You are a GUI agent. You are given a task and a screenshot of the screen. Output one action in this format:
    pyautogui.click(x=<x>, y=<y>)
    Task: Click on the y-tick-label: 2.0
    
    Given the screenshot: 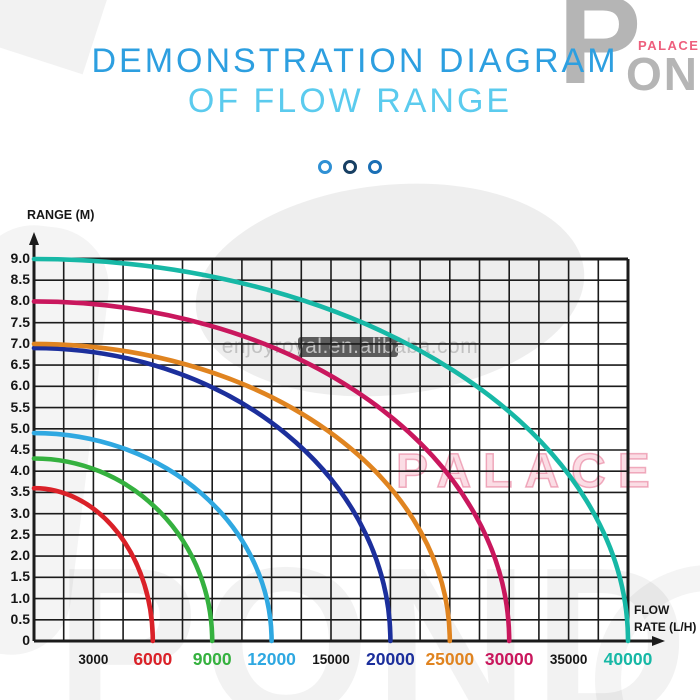 What is the action you would take?
    pyautogui.click(x=20, y=555)
    